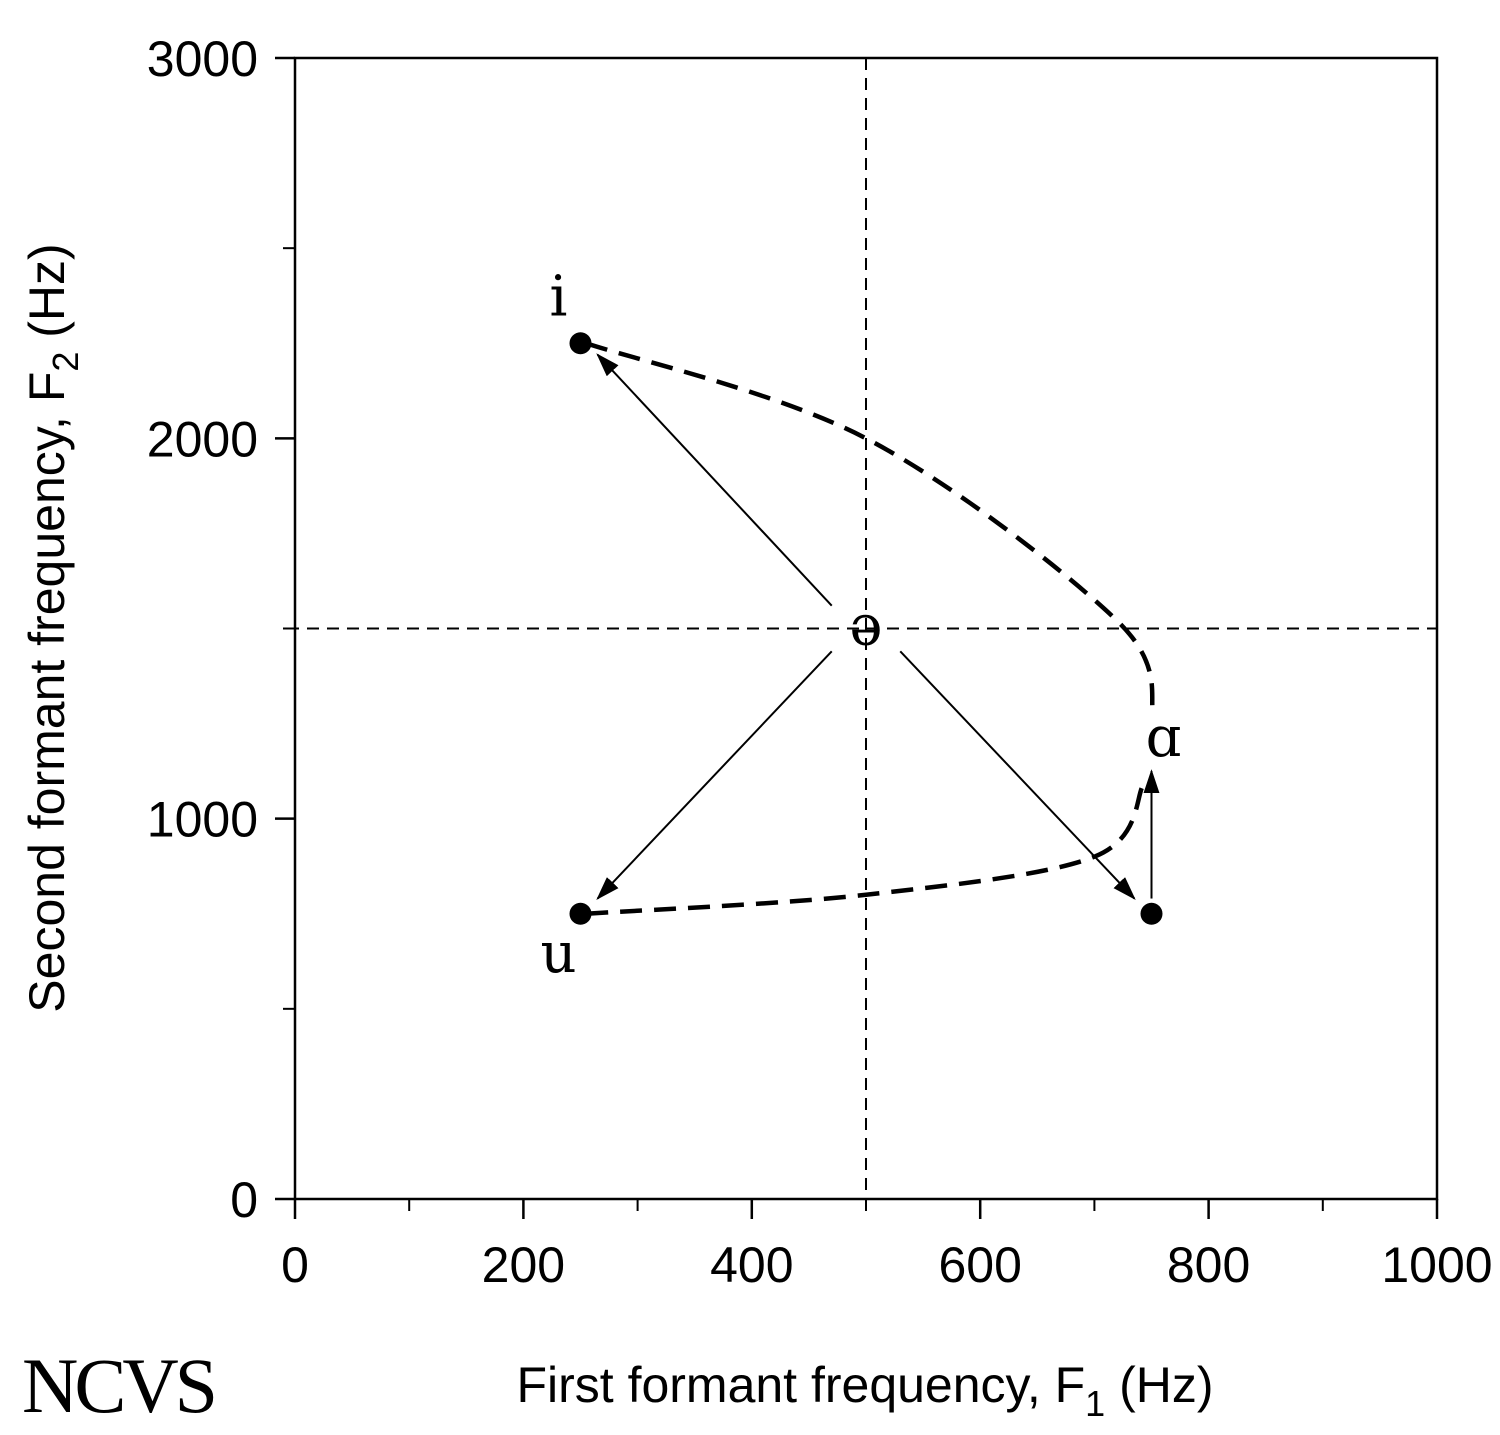 This screenshot has height=1435, width=1500. Describe the element at coordinates (65, 362) in the screenshot. I see `y-axis-title-subscript: 2` at that location.